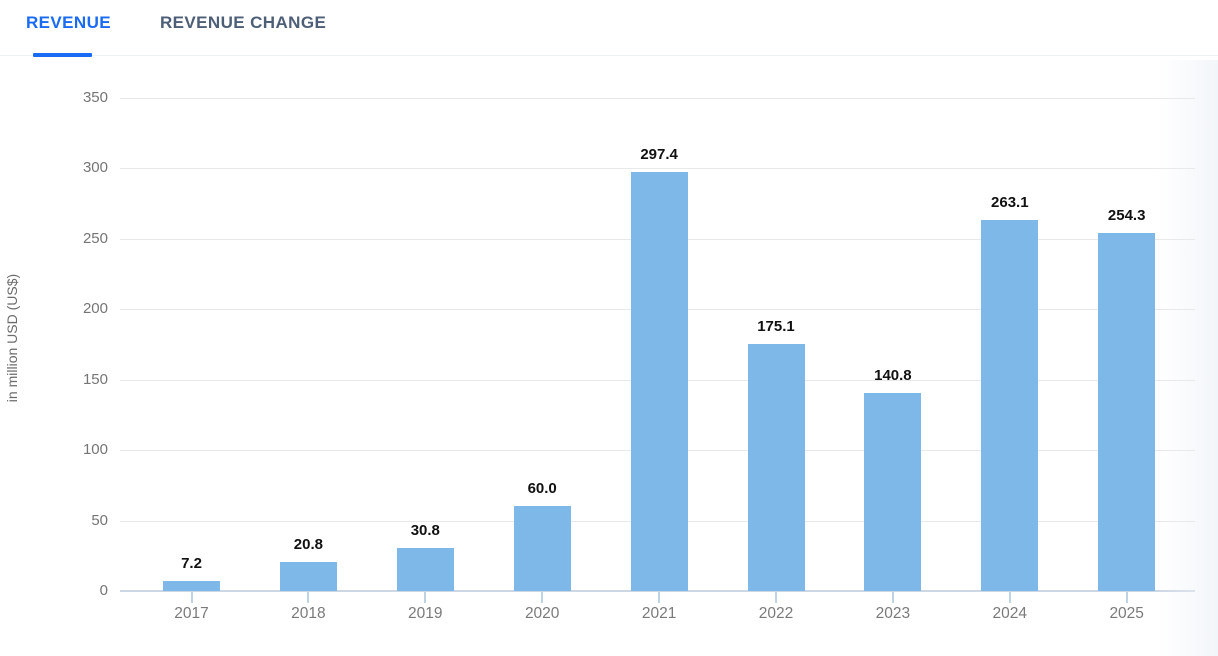 The width and height of the screenshot is (1218, 656). Describe the element at coordinates (95, 238) in the screenshot. I see `y-axis-tick-label: 250` at that location.